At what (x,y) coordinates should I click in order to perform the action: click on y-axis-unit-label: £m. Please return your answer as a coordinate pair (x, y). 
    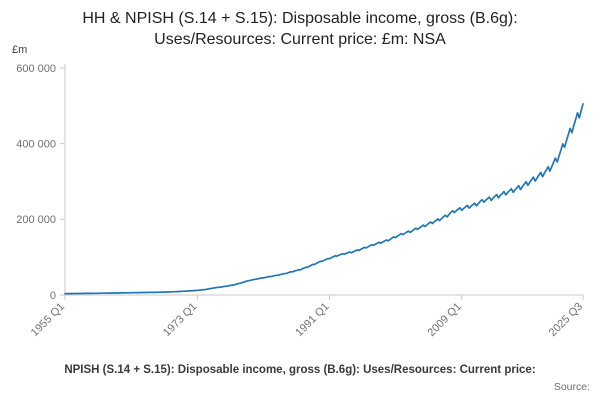
    Looking at the image, I should click on (20, 50).